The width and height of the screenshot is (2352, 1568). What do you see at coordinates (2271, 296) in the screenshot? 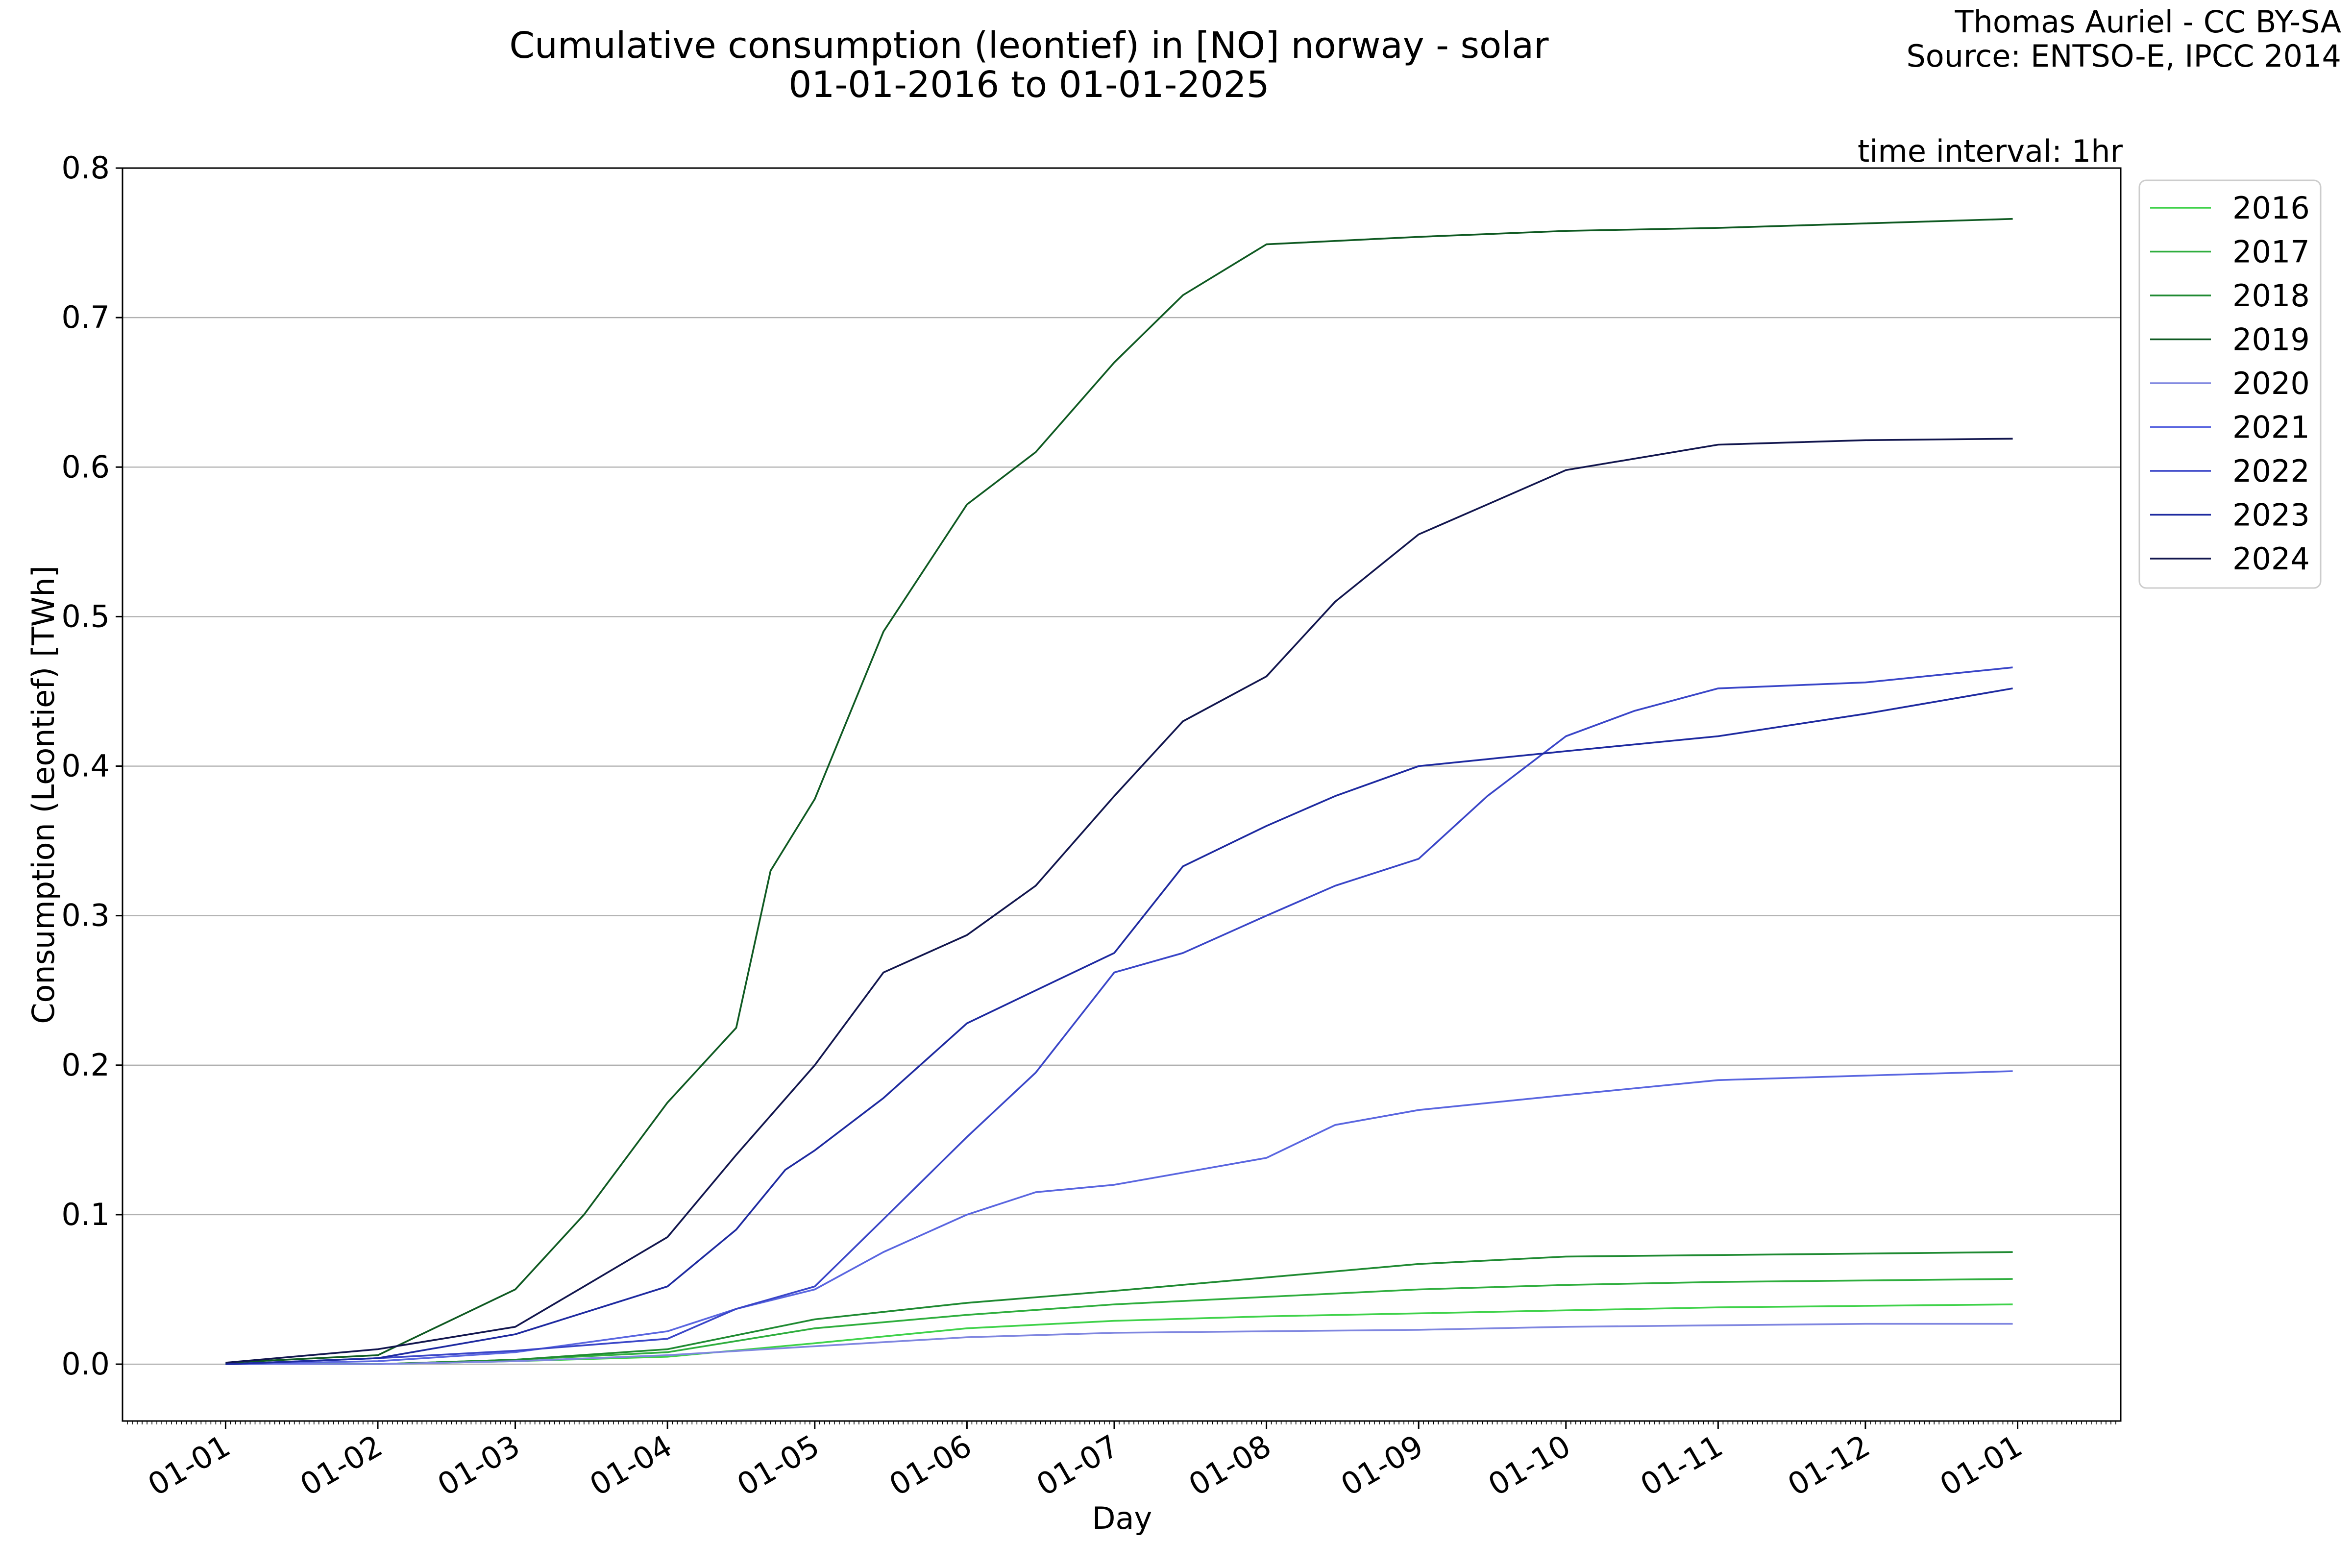
I see `legend-label: 2018` at bounding box center [2271, 296].